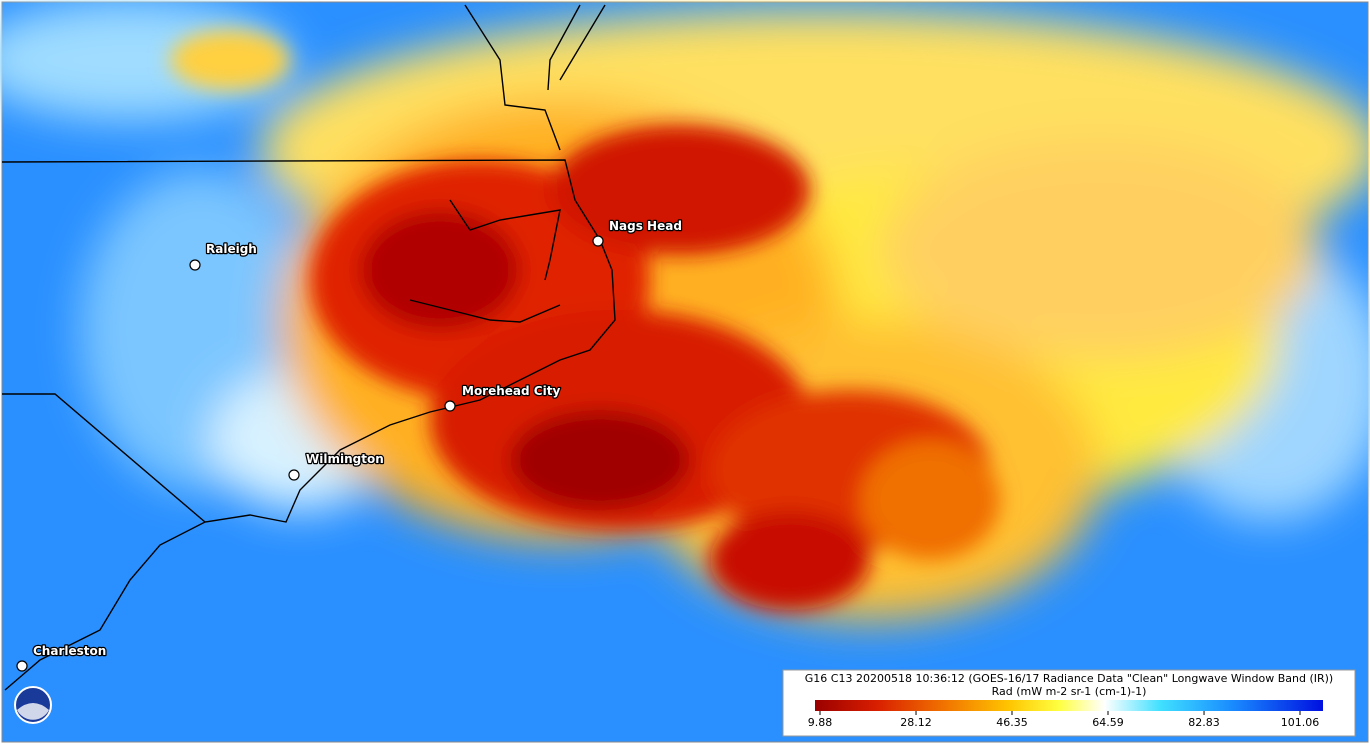 The image size is (1370, 744). I want to click on colorbar-tick-label: 28.12, so click(916, 722).